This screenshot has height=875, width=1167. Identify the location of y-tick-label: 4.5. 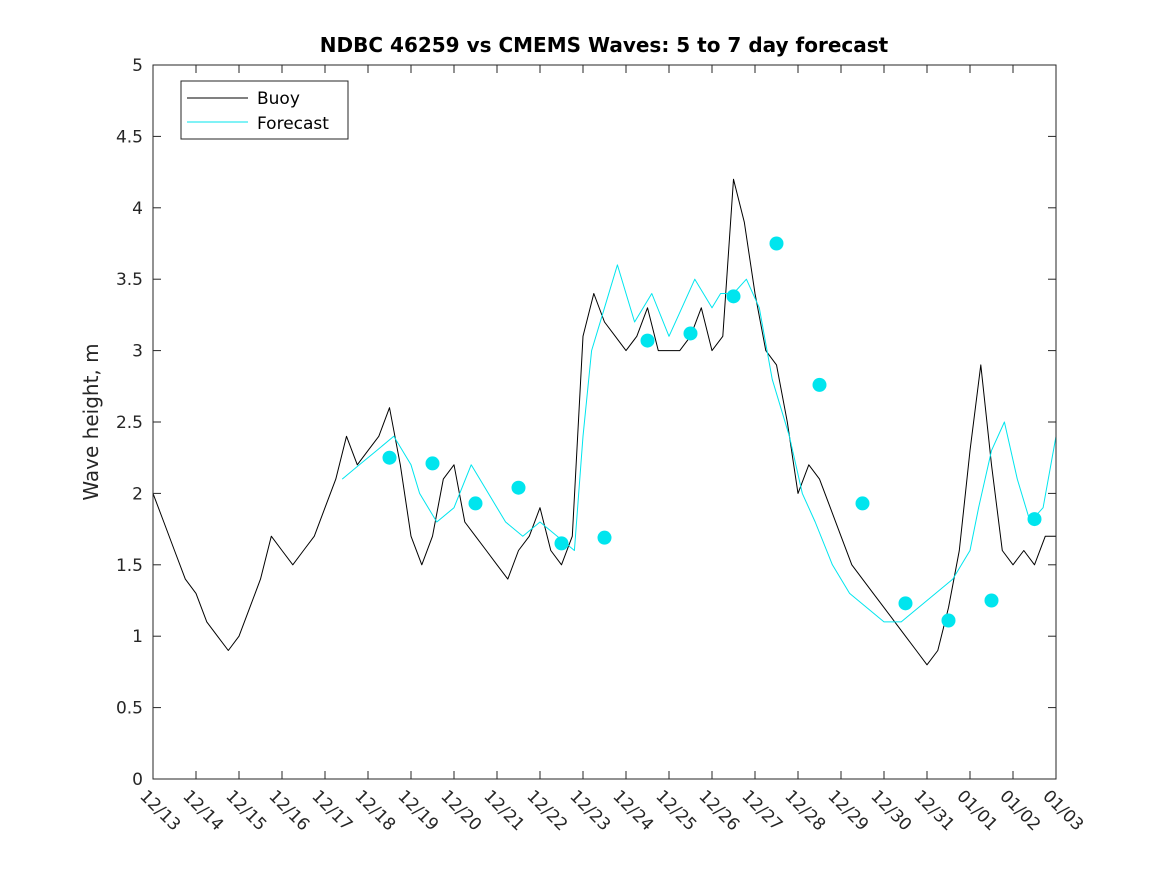
(129, 137).